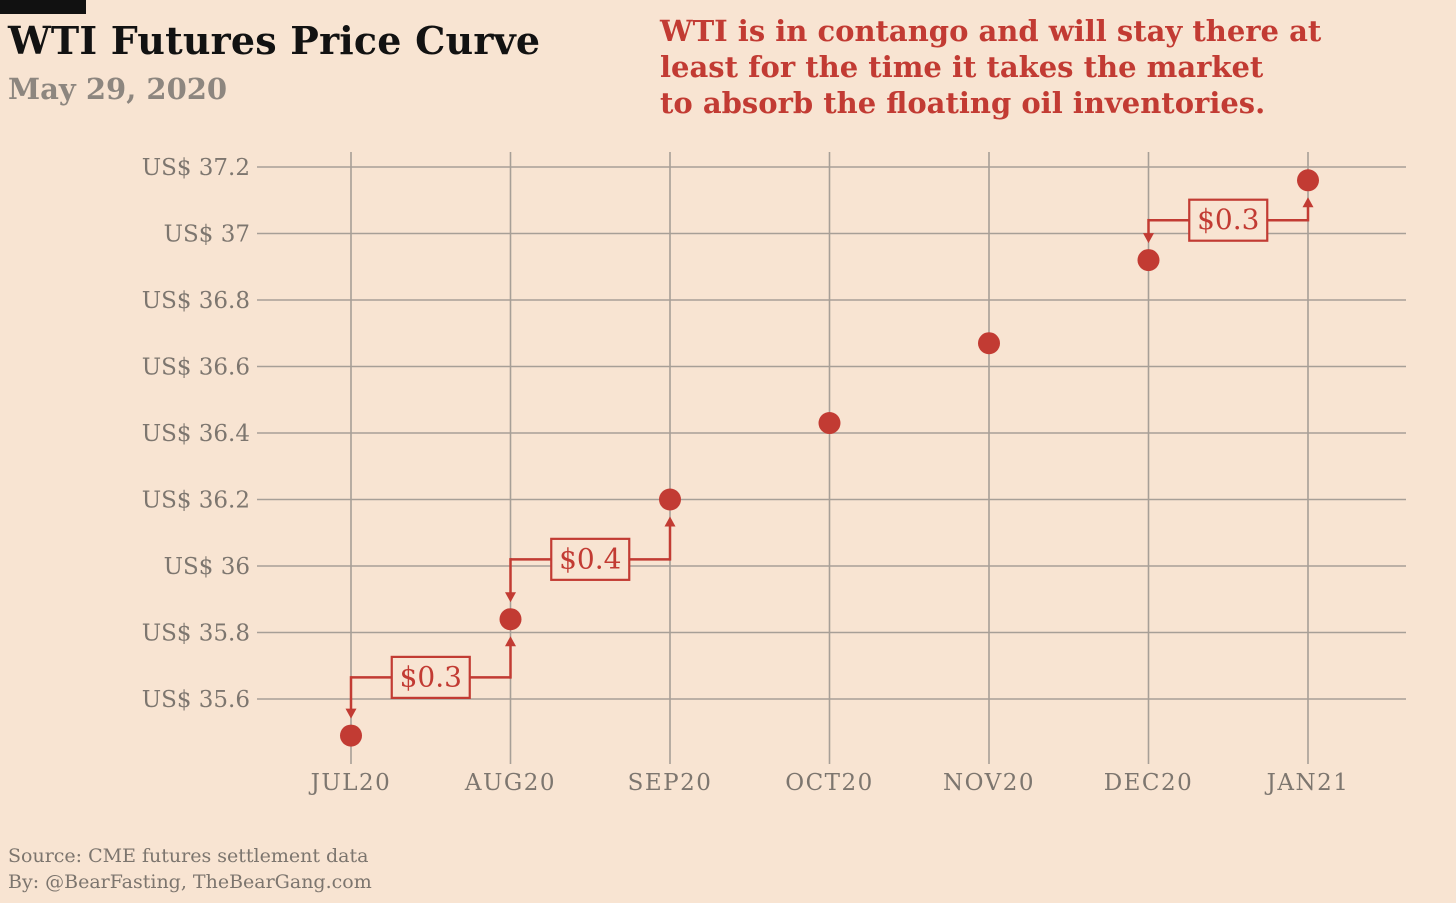  I want to click on y-tick-label: US$ 35.6, so click(196, 700).